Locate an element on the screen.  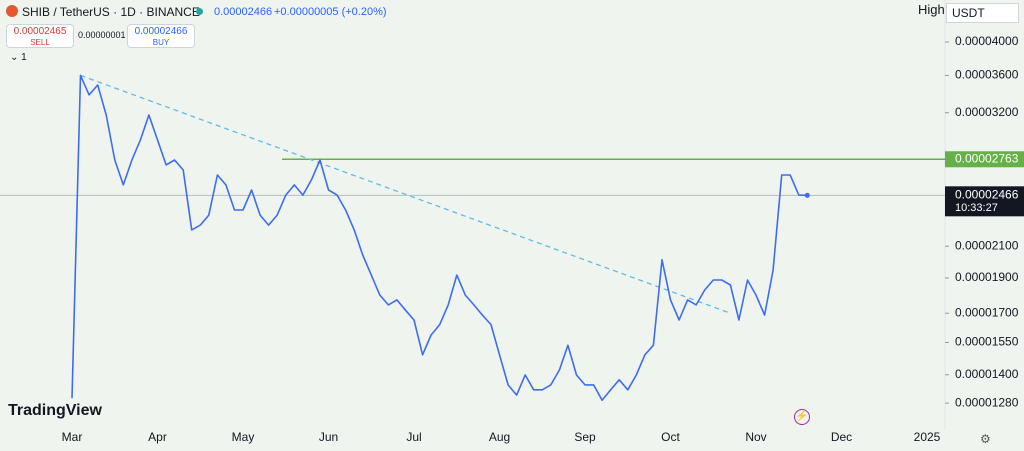
y-tick-label: 0.00001400 is located at coordinates (987, 374).